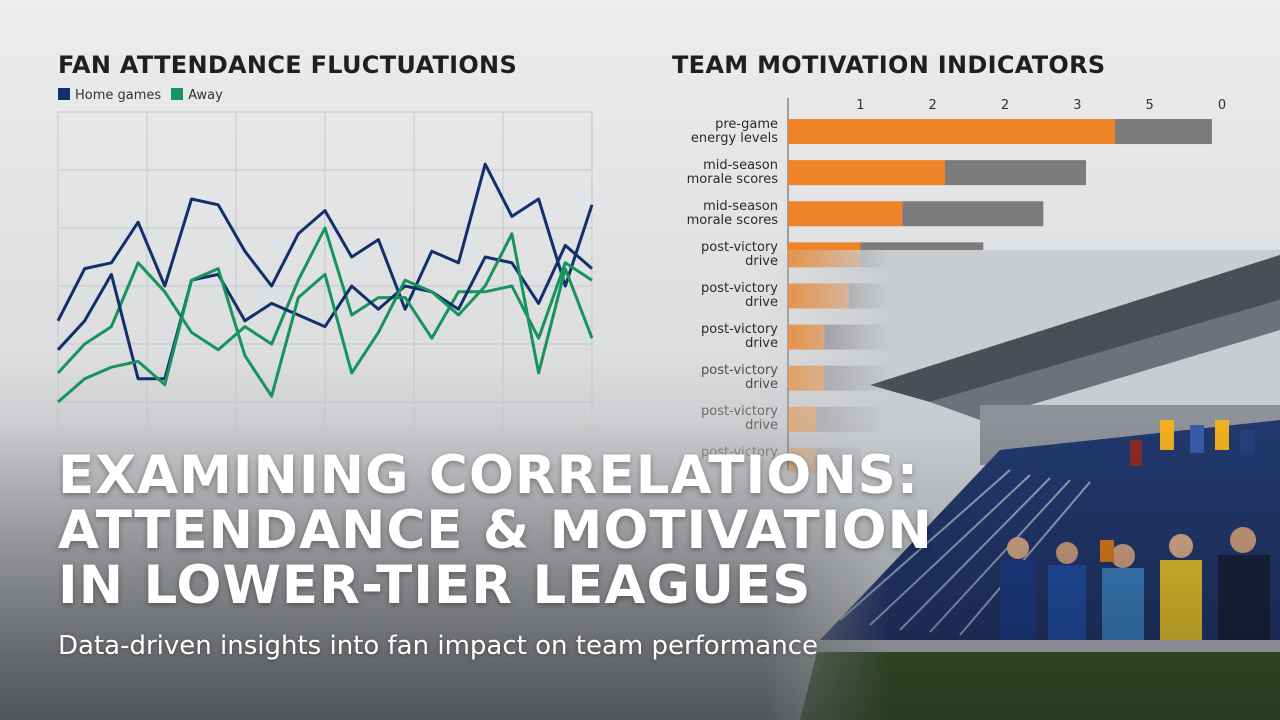 The height and width of the screenshot is (720, 1280). Describe the element at coordinates (205, 95) in the screenshot. I see `legend-label: Away` at that location.